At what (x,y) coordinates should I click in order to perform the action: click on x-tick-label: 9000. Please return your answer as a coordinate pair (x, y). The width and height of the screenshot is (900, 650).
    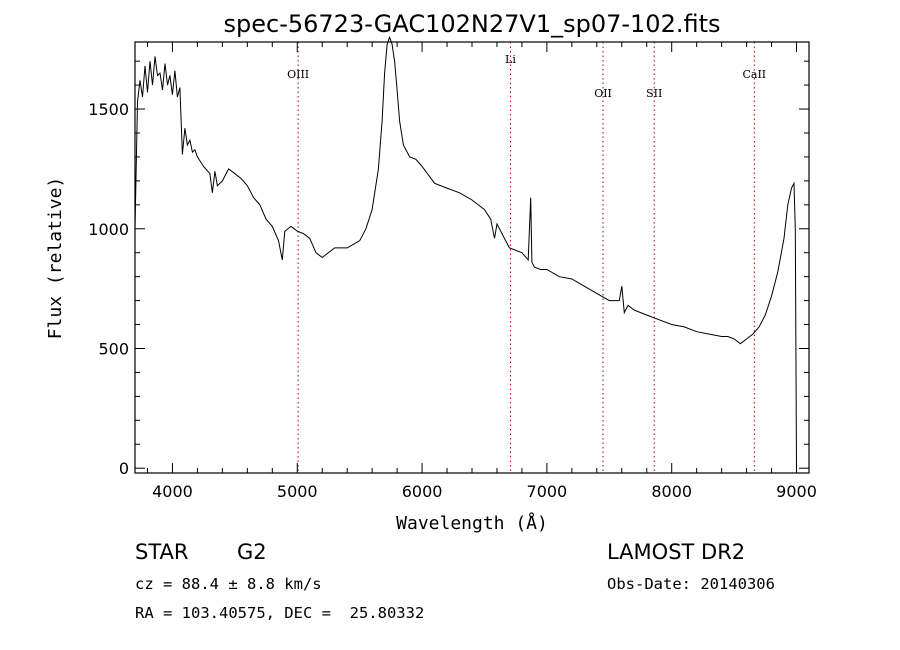
    Looking at the image, I should click on (796, 491).